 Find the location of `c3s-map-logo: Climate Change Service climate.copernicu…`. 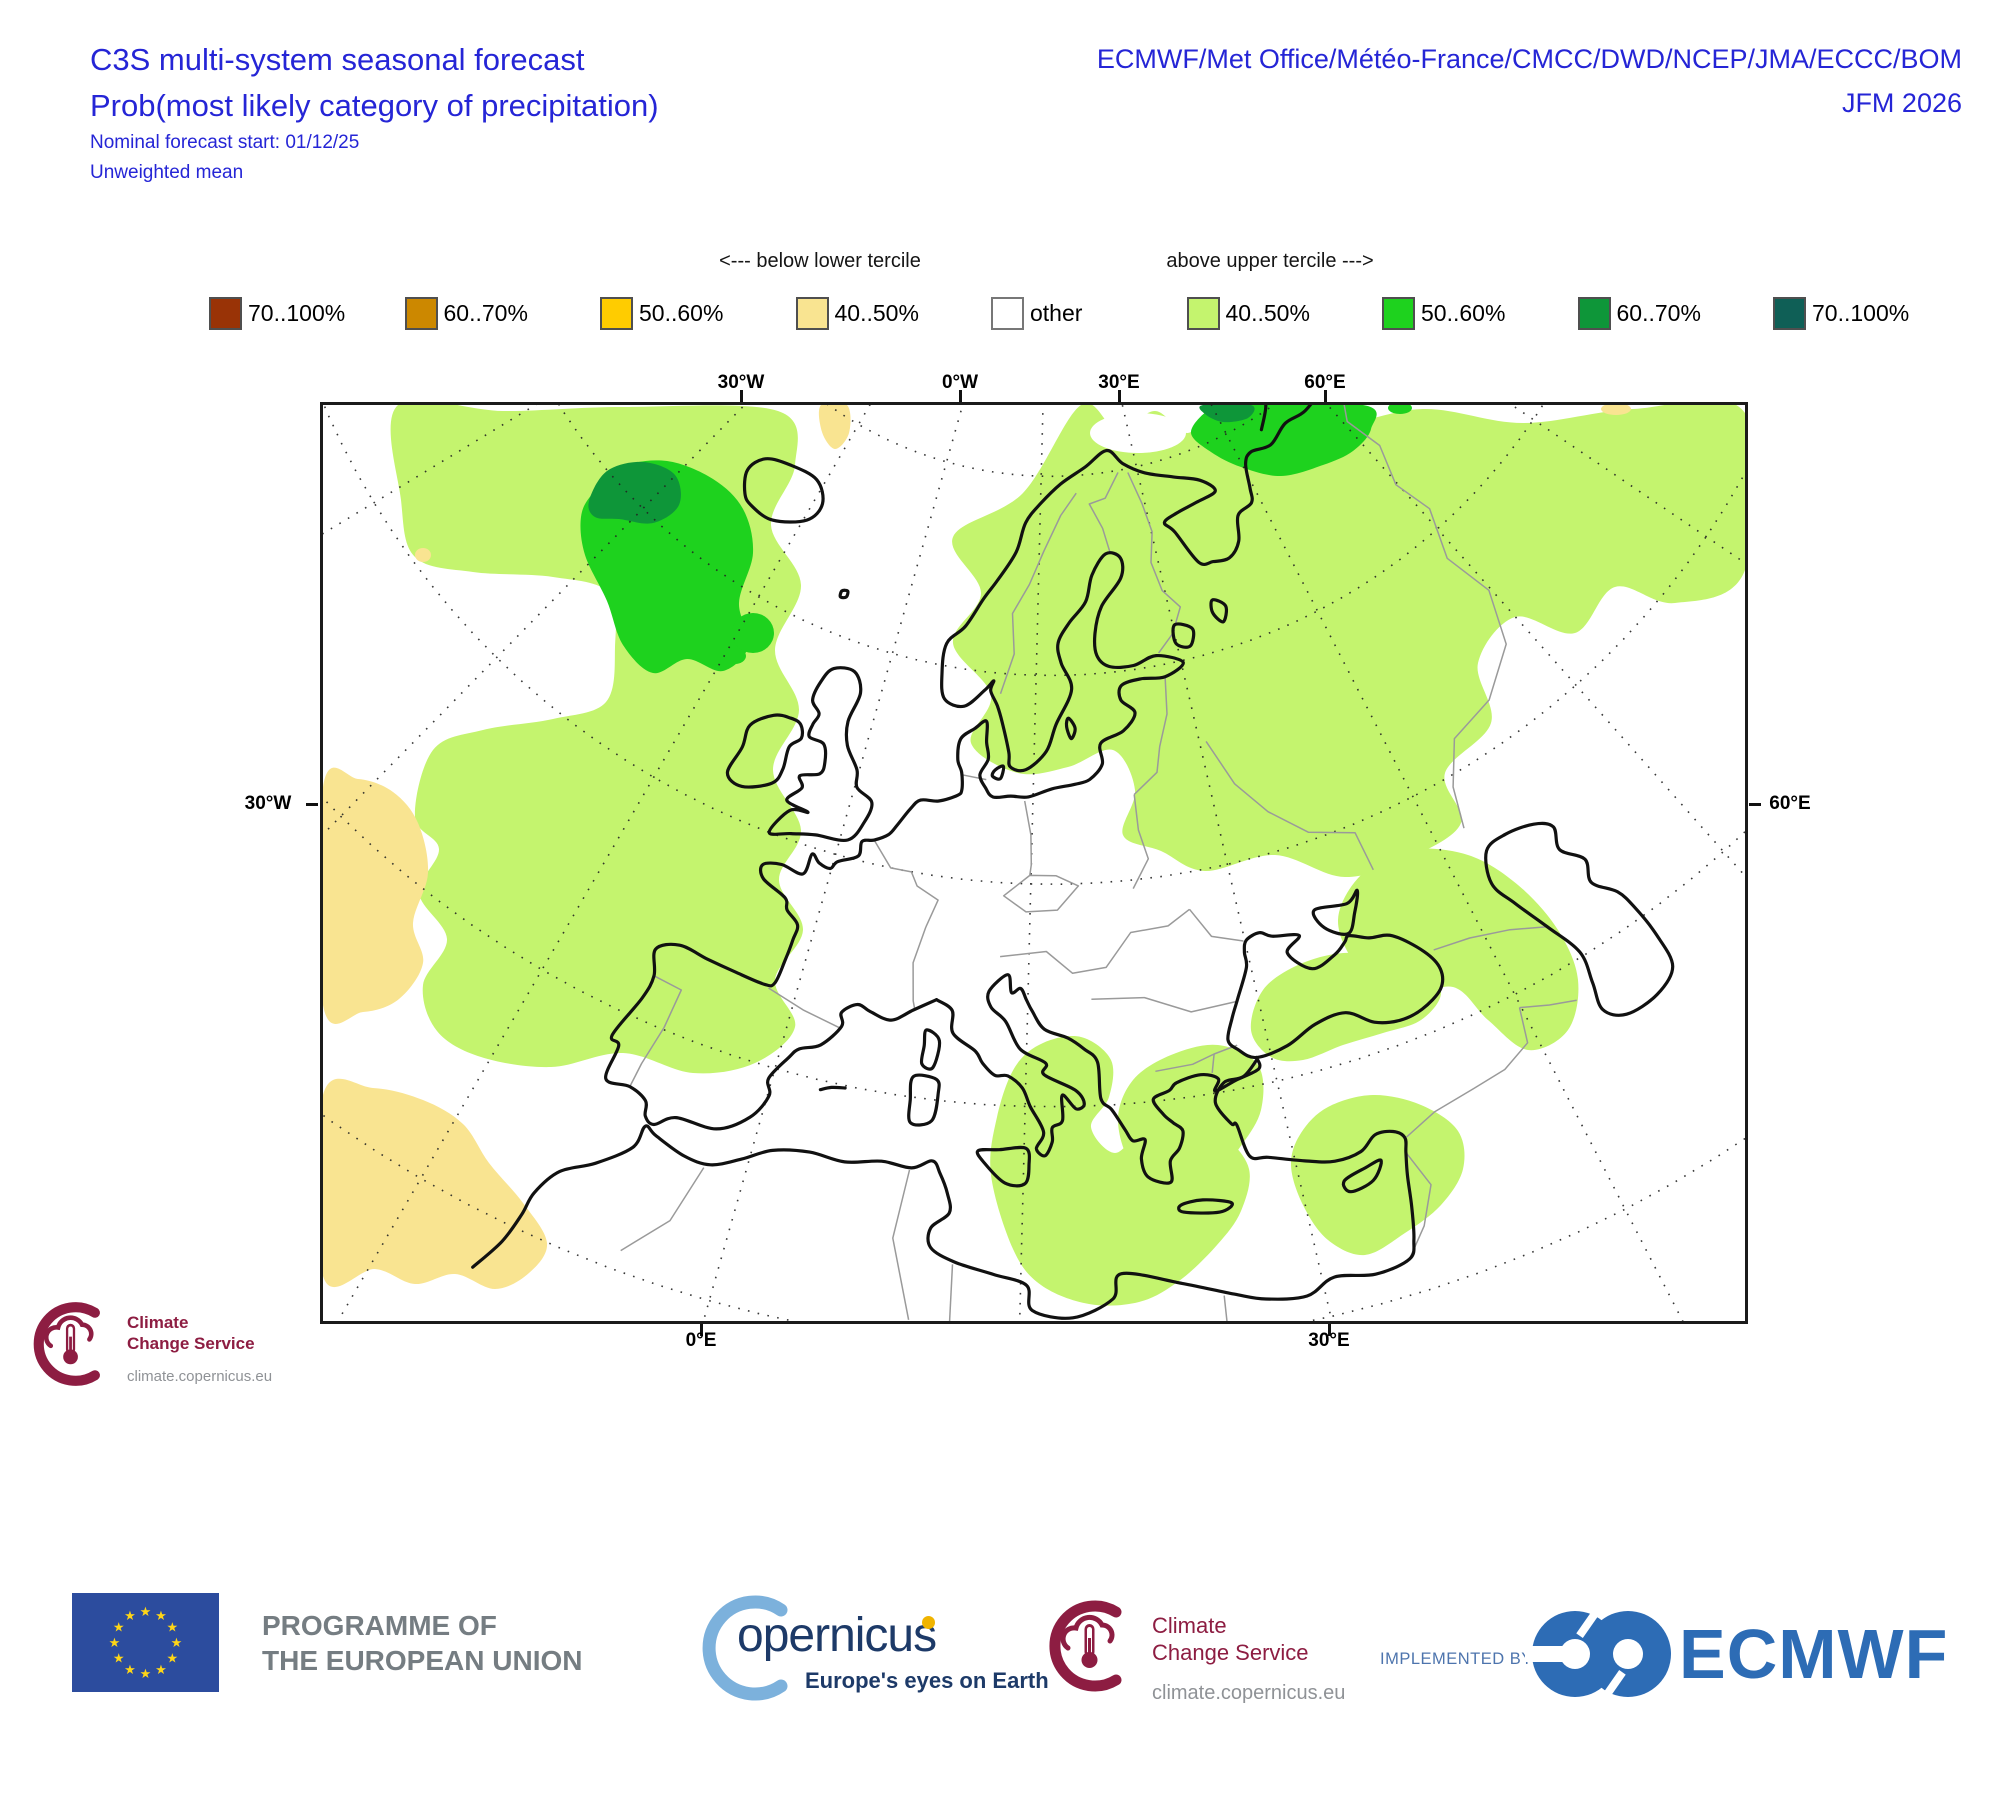

c3s-map-logo: Climate Change Service climate.copernicu… is located at coordinates (148, 1344).